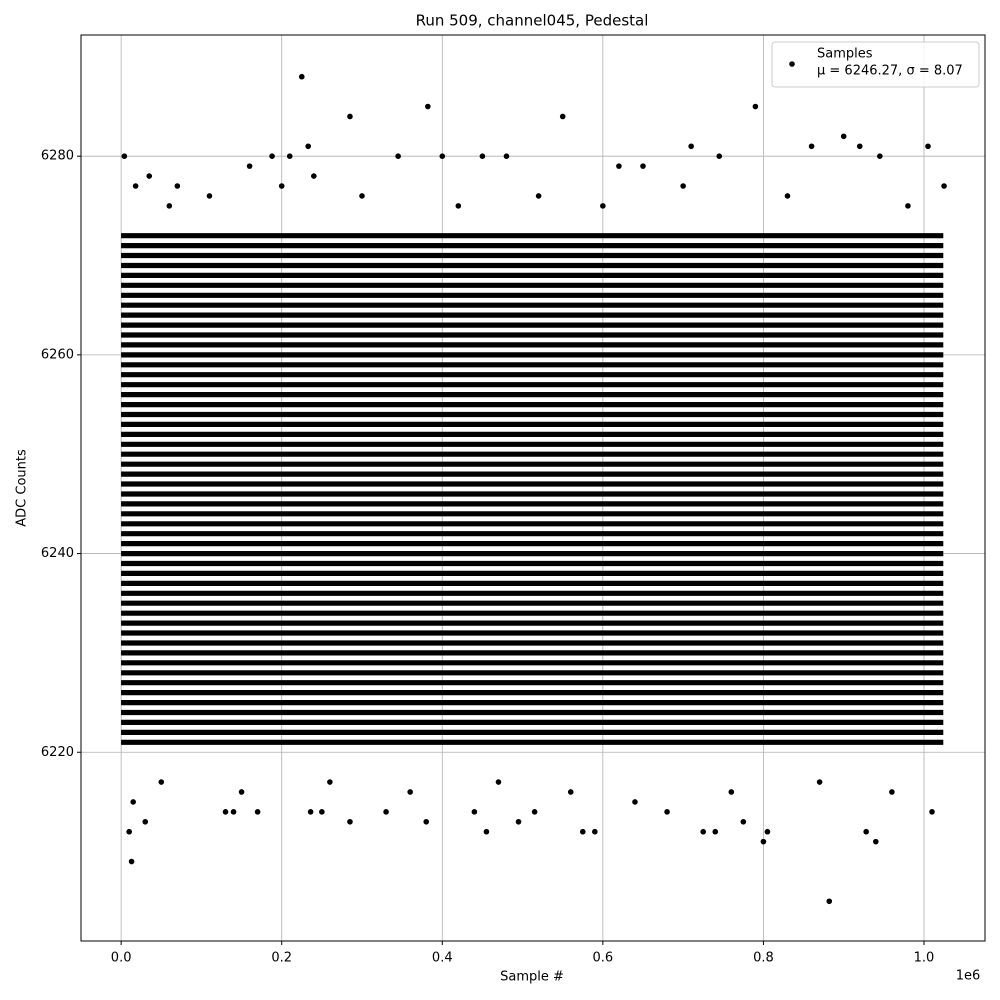 The image size is (1000, 1000). Describe the element at coordinates (57, 156) in the screenshot. I see `y-tick-label: 6280` at that location.